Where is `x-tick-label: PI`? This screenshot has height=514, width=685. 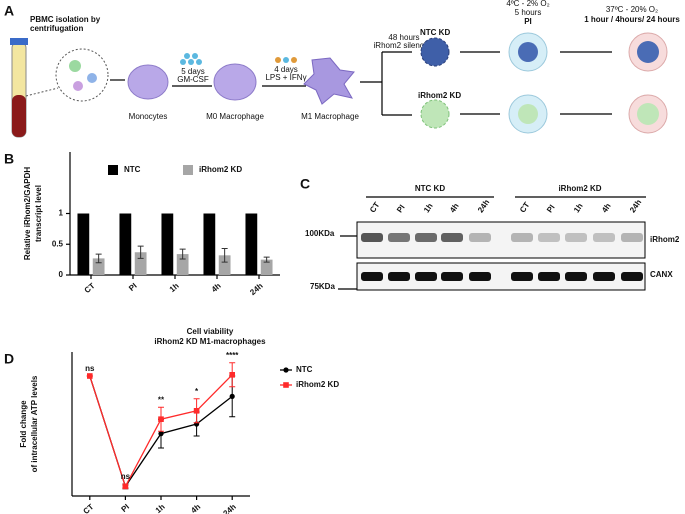
x-tick-label: PI is located at coordinates (133, 287).